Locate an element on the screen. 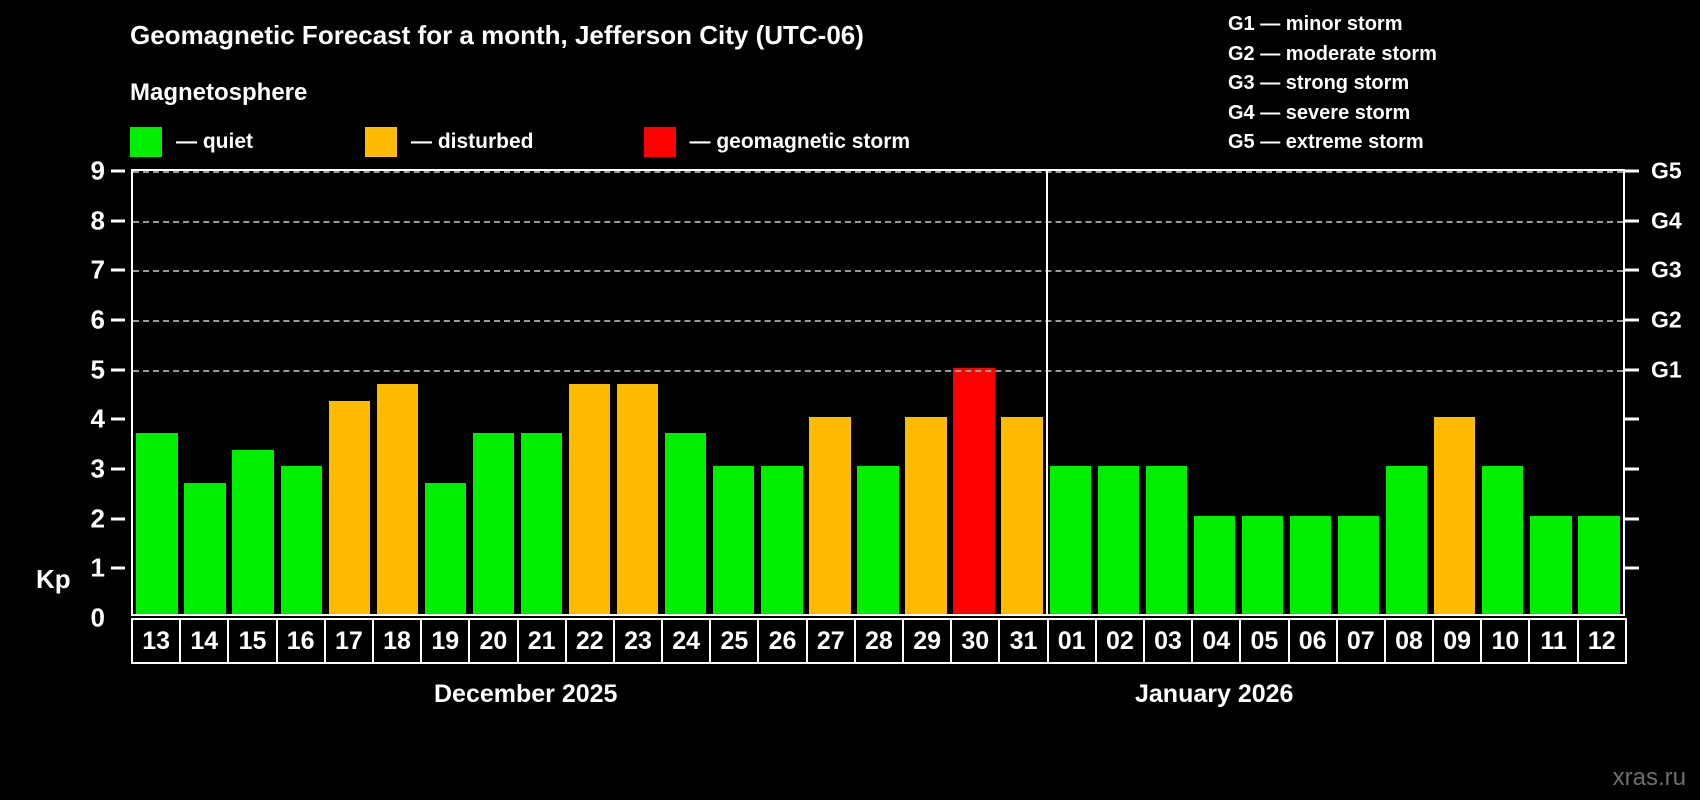 The height and width of the screenshot is (800, 1700). g-tick-label-G2: G2 is located at coordinates (1666, 319).